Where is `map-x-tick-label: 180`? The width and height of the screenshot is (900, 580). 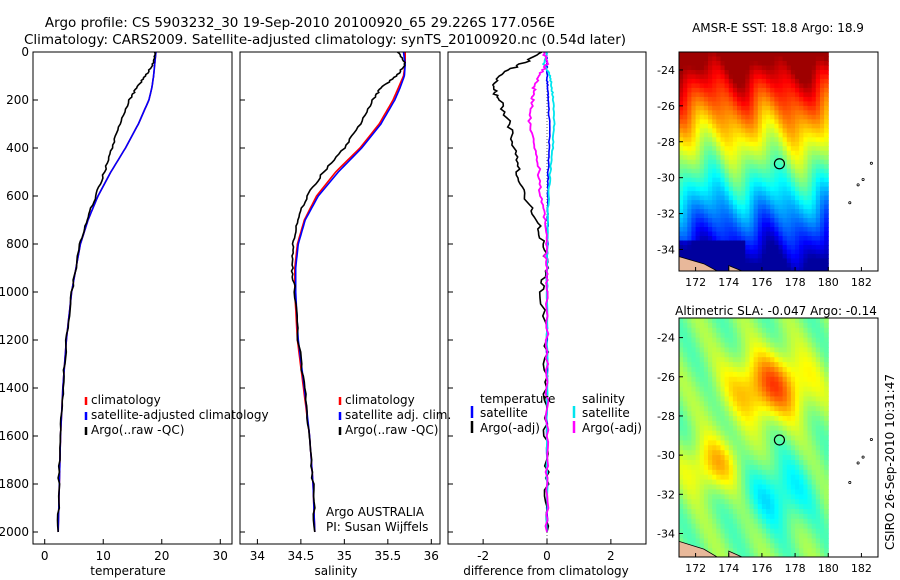
map-x-tick-label: 180 is located at coordinates (828, 568).